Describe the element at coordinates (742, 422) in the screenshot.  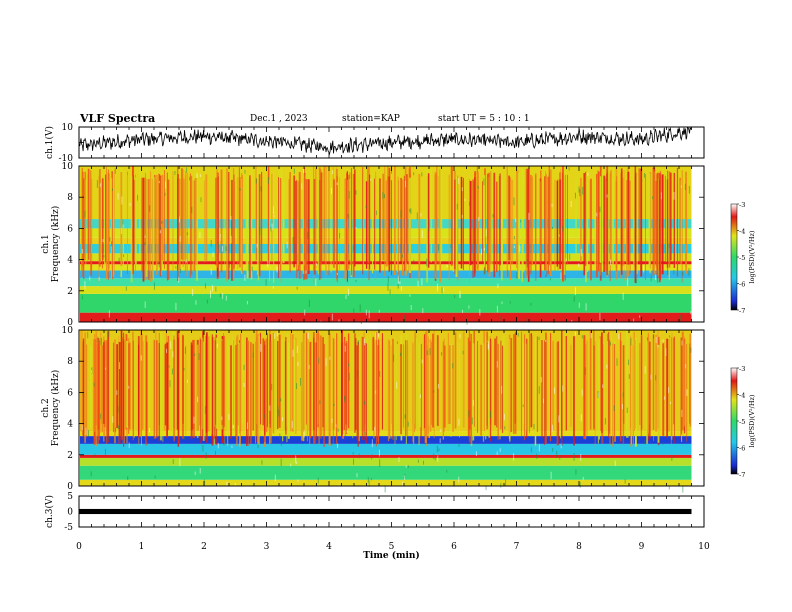
I see `colorbar-tick-label: -5` at that location.